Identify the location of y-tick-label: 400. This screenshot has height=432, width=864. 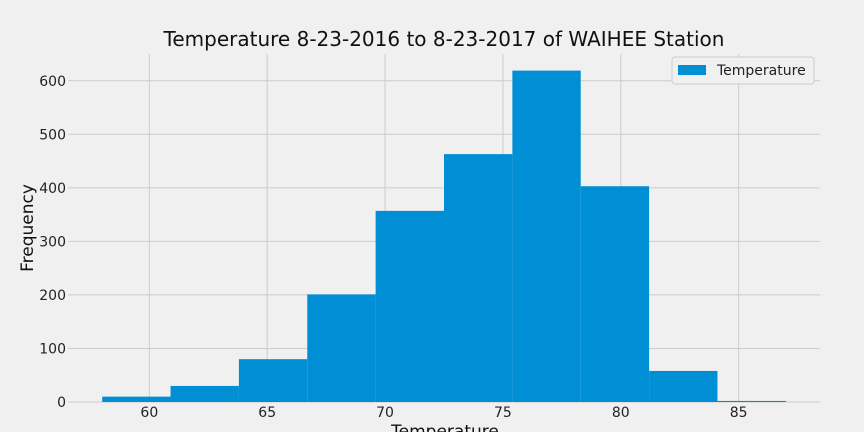
(52, 189).